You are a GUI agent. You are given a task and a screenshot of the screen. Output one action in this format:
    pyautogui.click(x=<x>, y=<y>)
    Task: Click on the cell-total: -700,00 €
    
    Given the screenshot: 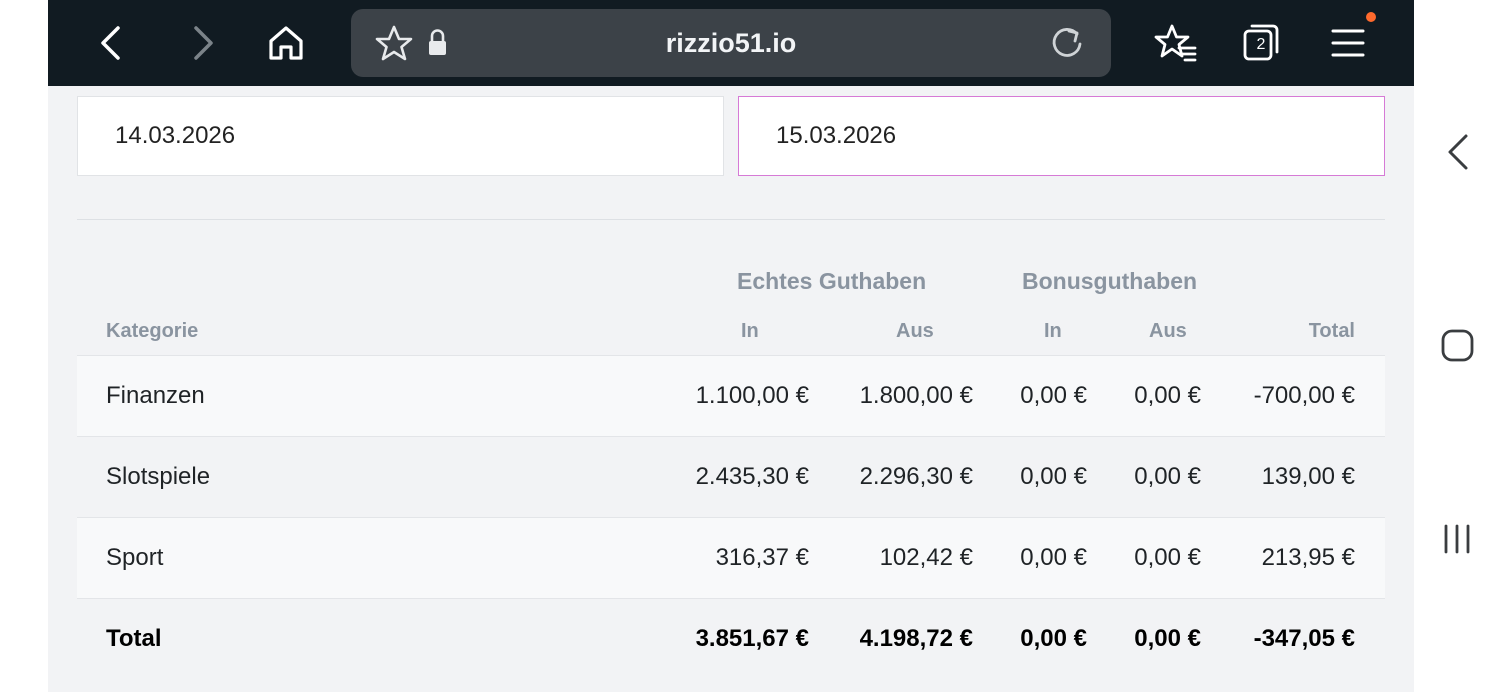 What is the action you would take?
    pyautogui.click(x=1304, y=395)
    